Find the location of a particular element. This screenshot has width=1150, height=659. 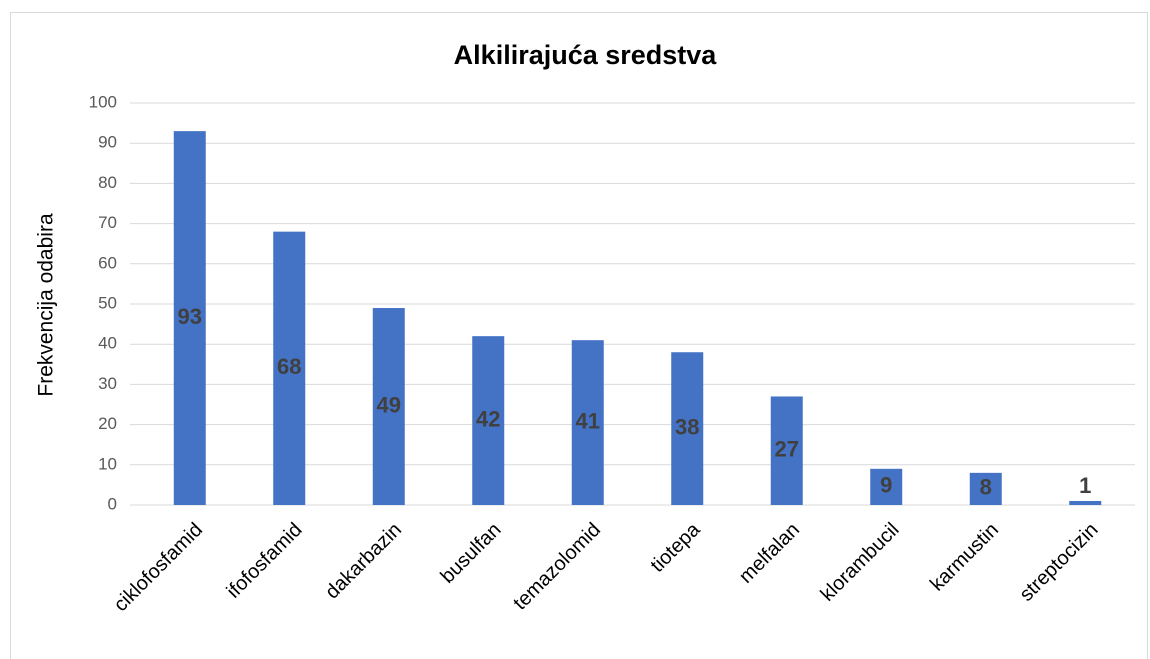

y-tick-label: 20 is located at coordinates (107, 423).